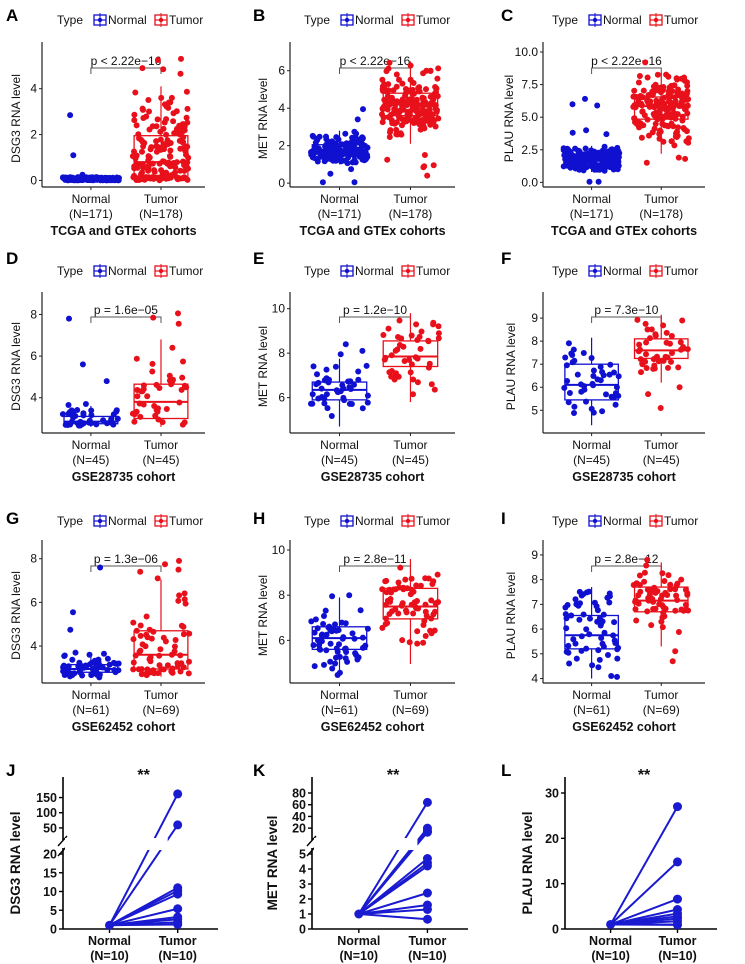  Describe the element at coordinates (281, 183) in the screenshot. I see `y-tick-label: 0` at that location.